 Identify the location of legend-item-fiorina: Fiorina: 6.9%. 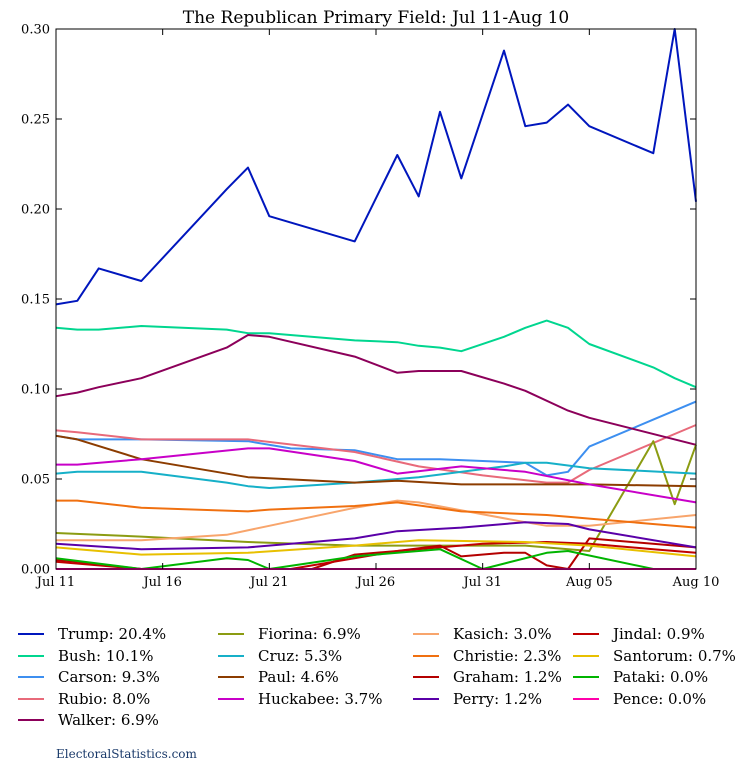
(289, 634).